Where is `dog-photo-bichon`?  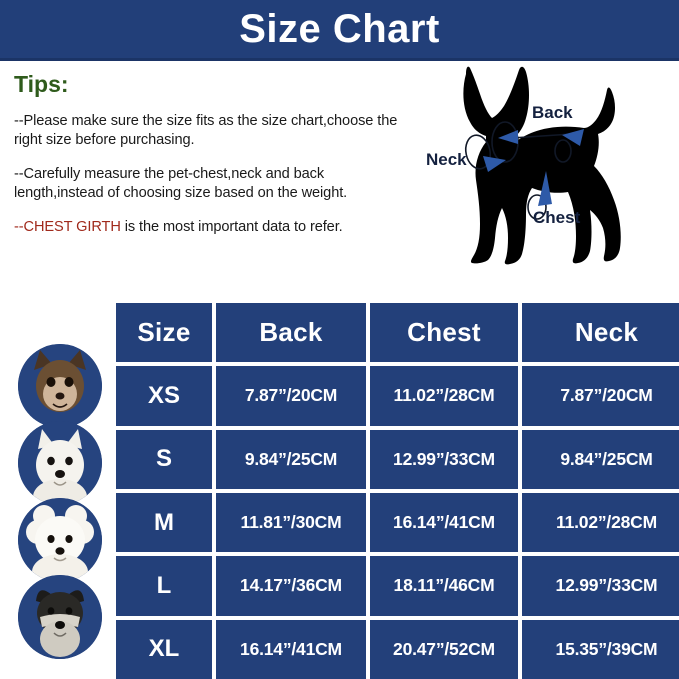
dog-photo-bichon is located at coordinates (60, 540).